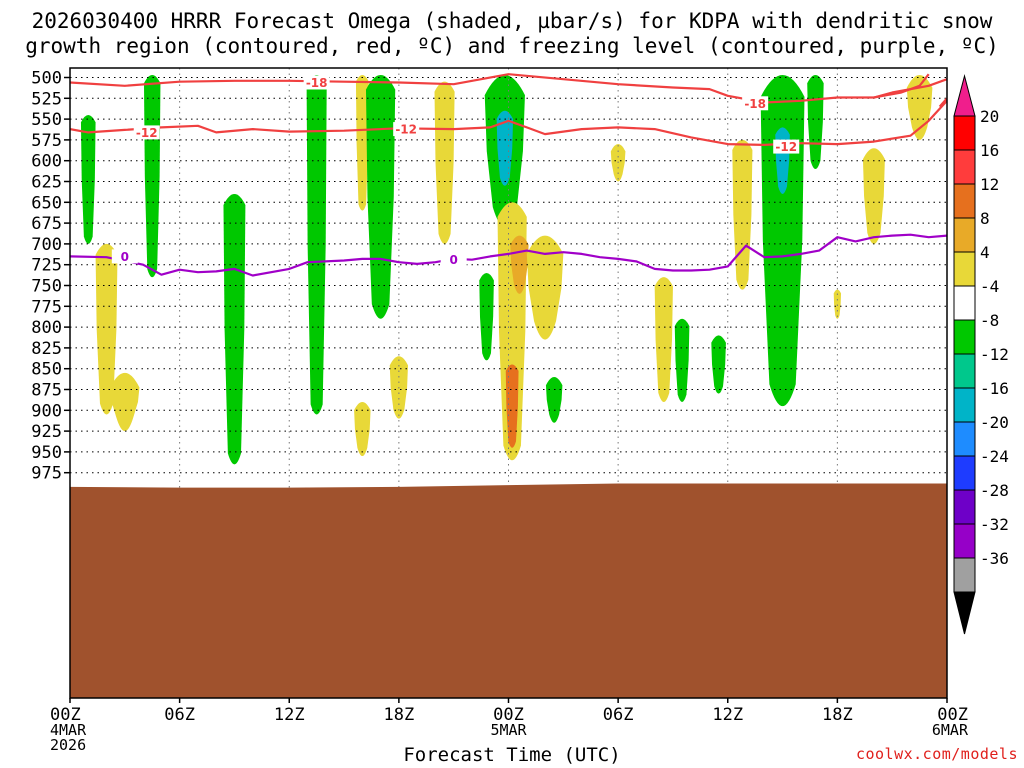 The height and width of the screenshot is (768, 1024). Describe the element at coordinates (46, 79) in the screenshot. I see `y-tick-label: 500` at that location.